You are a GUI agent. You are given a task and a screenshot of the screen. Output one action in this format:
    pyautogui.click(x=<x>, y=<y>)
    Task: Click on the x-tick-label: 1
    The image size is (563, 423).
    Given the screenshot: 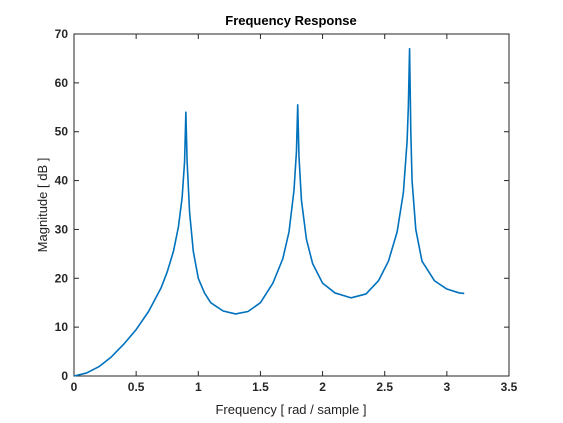 What is the action you would take?
    pyautogui.click(x=198, y=387)
    